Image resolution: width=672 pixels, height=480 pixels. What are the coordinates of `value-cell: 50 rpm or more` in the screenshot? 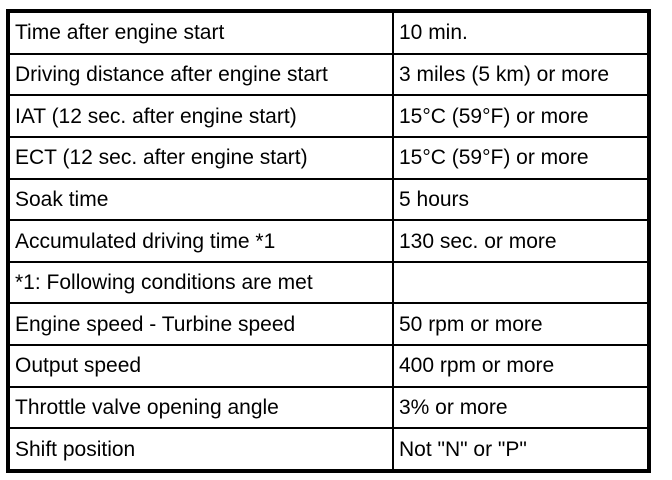 It's located at (519, 324).